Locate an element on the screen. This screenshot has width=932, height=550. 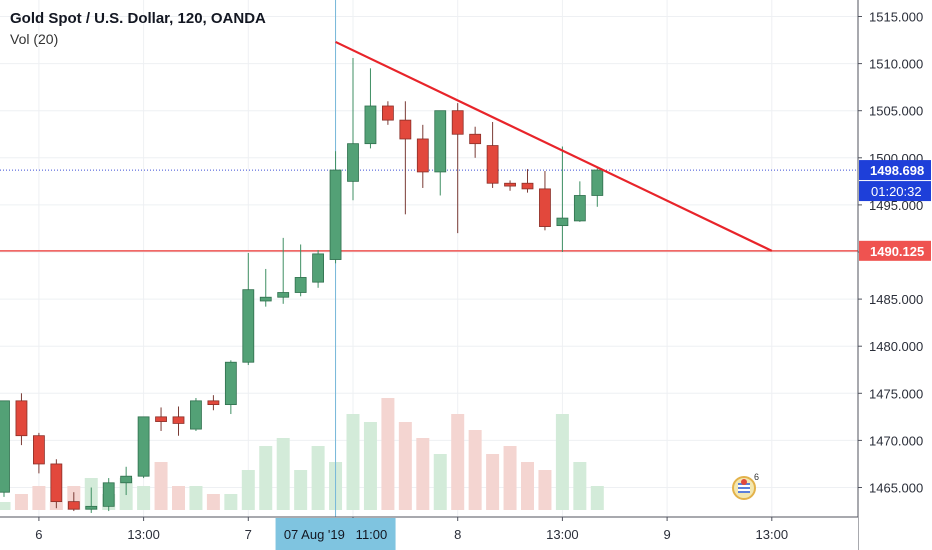
price-axis-background is located at coordinates (895, 275).